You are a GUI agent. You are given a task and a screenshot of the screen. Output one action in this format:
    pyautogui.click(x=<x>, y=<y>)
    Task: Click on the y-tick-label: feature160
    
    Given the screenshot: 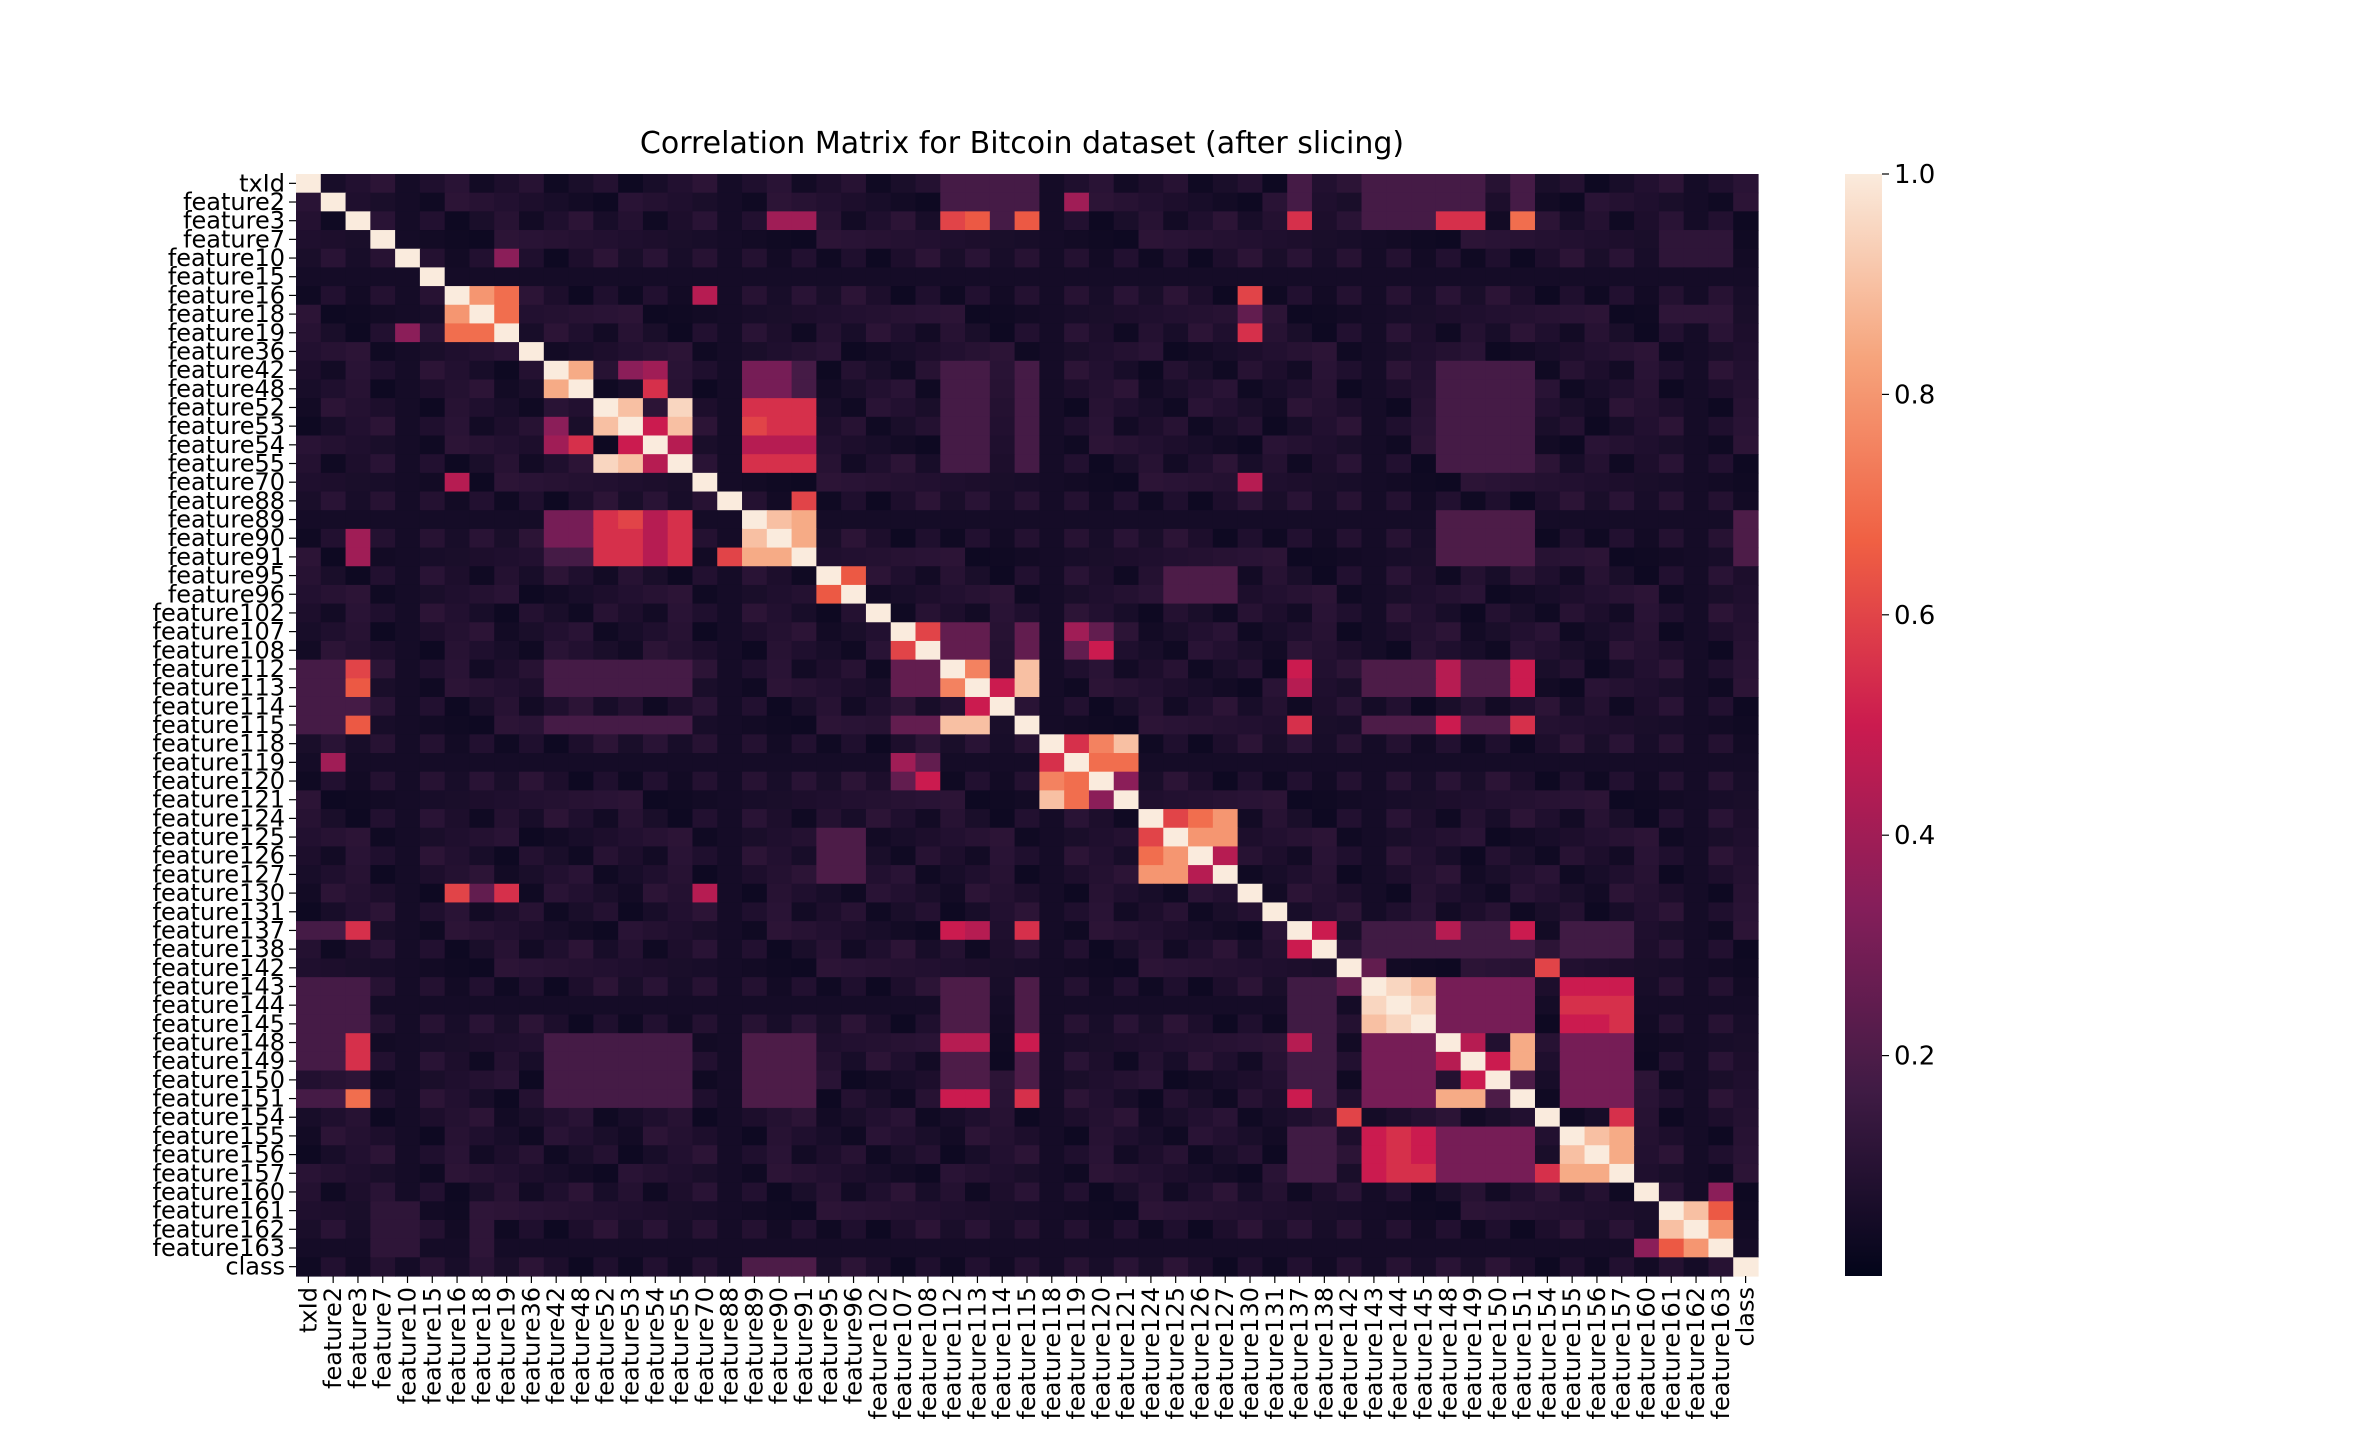 What is the action you would take?
    pyautogui.click(x=219, y=1192)
    